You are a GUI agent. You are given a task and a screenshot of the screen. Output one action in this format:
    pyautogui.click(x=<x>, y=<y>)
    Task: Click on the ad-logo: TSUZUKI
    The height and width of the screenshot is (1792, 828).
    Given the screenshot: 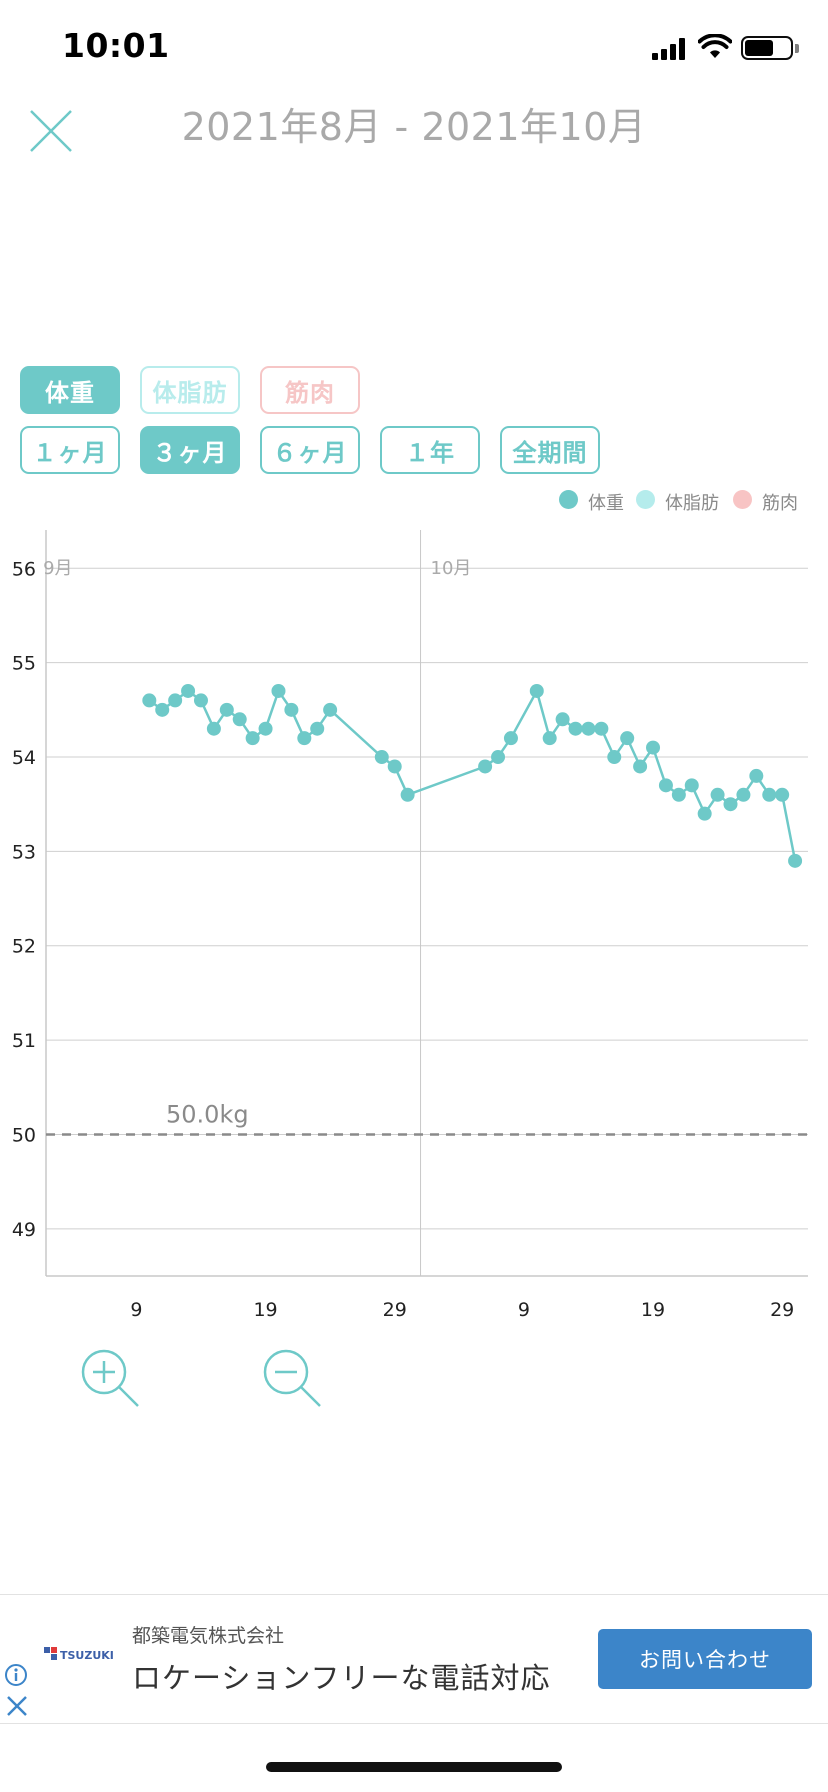 What is the action you would take?
    pyautogui.click(x=79, y=1659)
    